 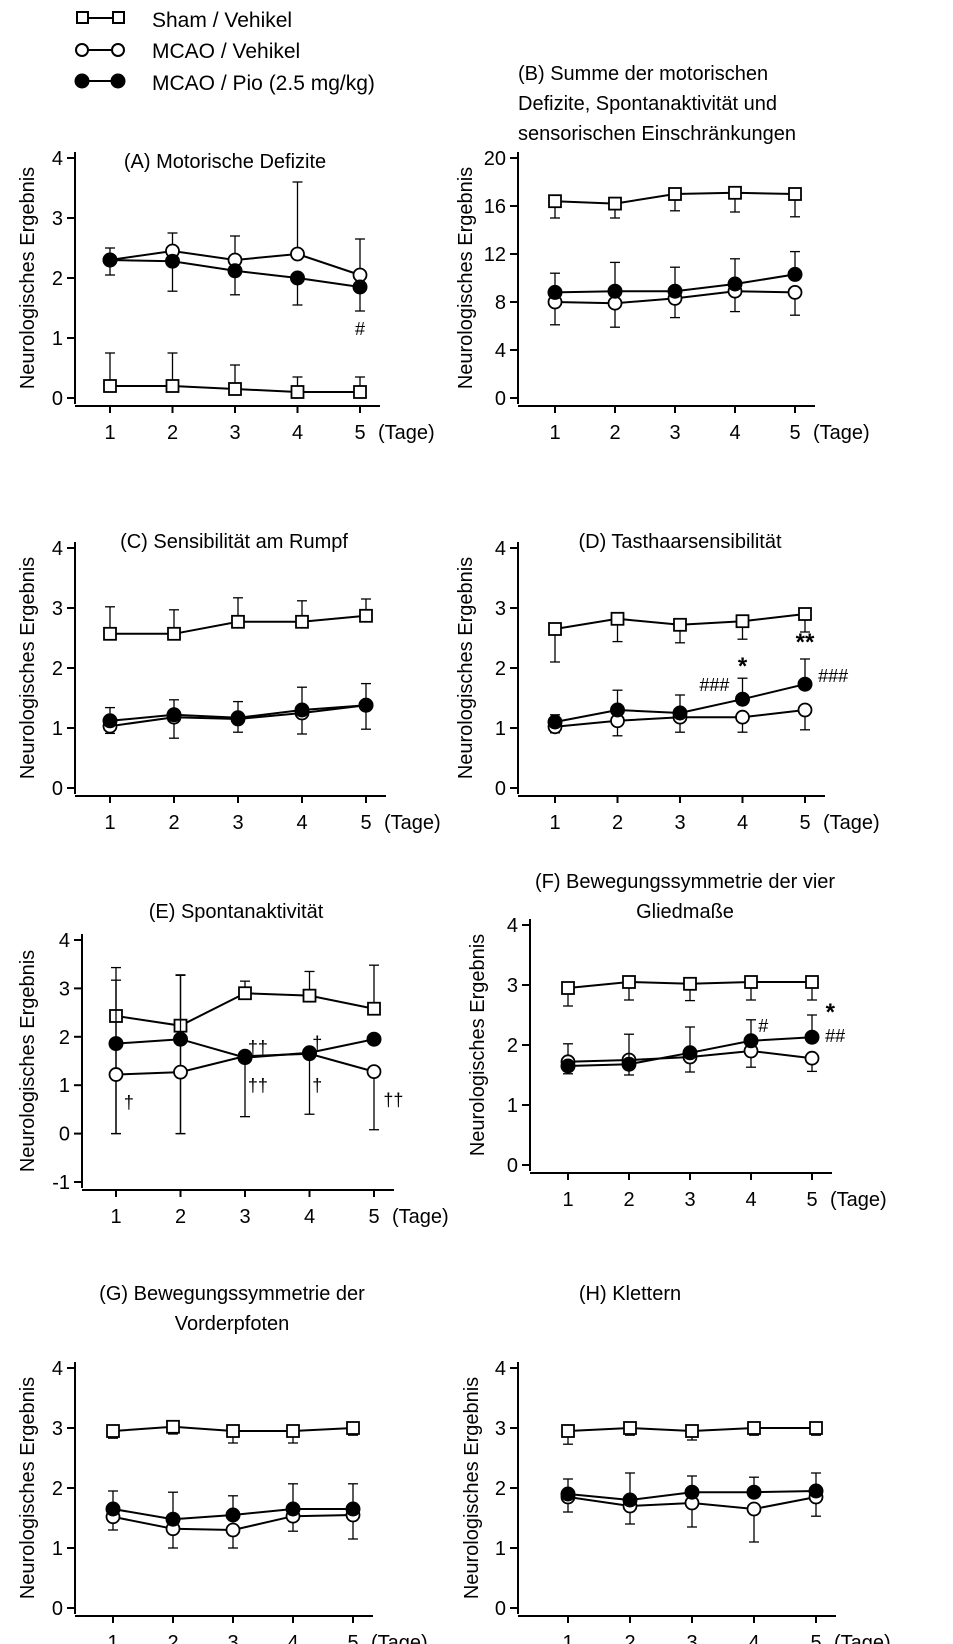 What do you see at coordinates (500, 303) in the screenshot?
I see `y-tick-label: 8` at bounding box center [500, 303].